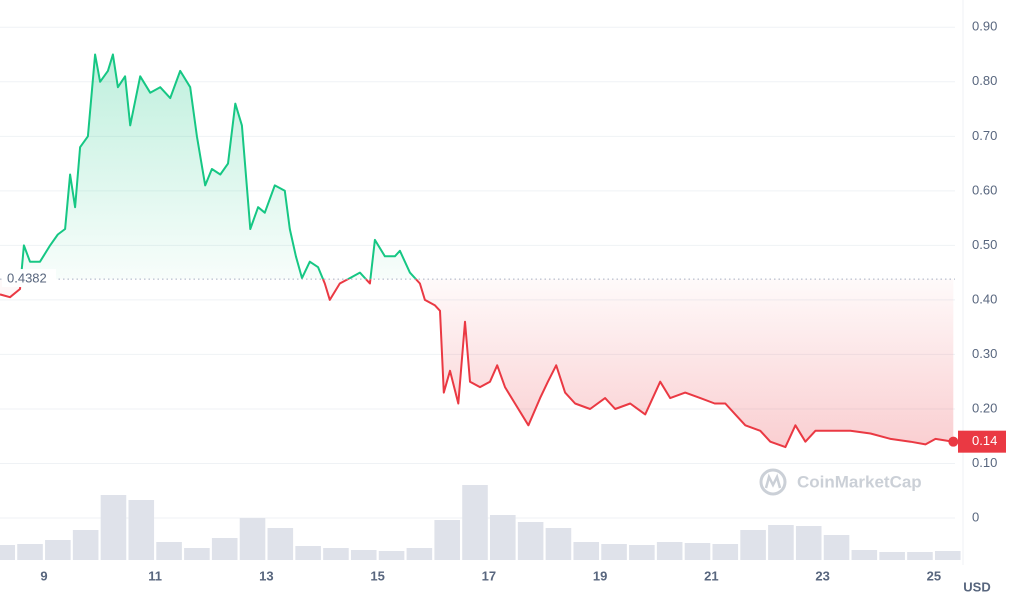  Describe the element at coordinates (984, 26) in the screenshot. I see `y-tick-label: 0.90` at that location.